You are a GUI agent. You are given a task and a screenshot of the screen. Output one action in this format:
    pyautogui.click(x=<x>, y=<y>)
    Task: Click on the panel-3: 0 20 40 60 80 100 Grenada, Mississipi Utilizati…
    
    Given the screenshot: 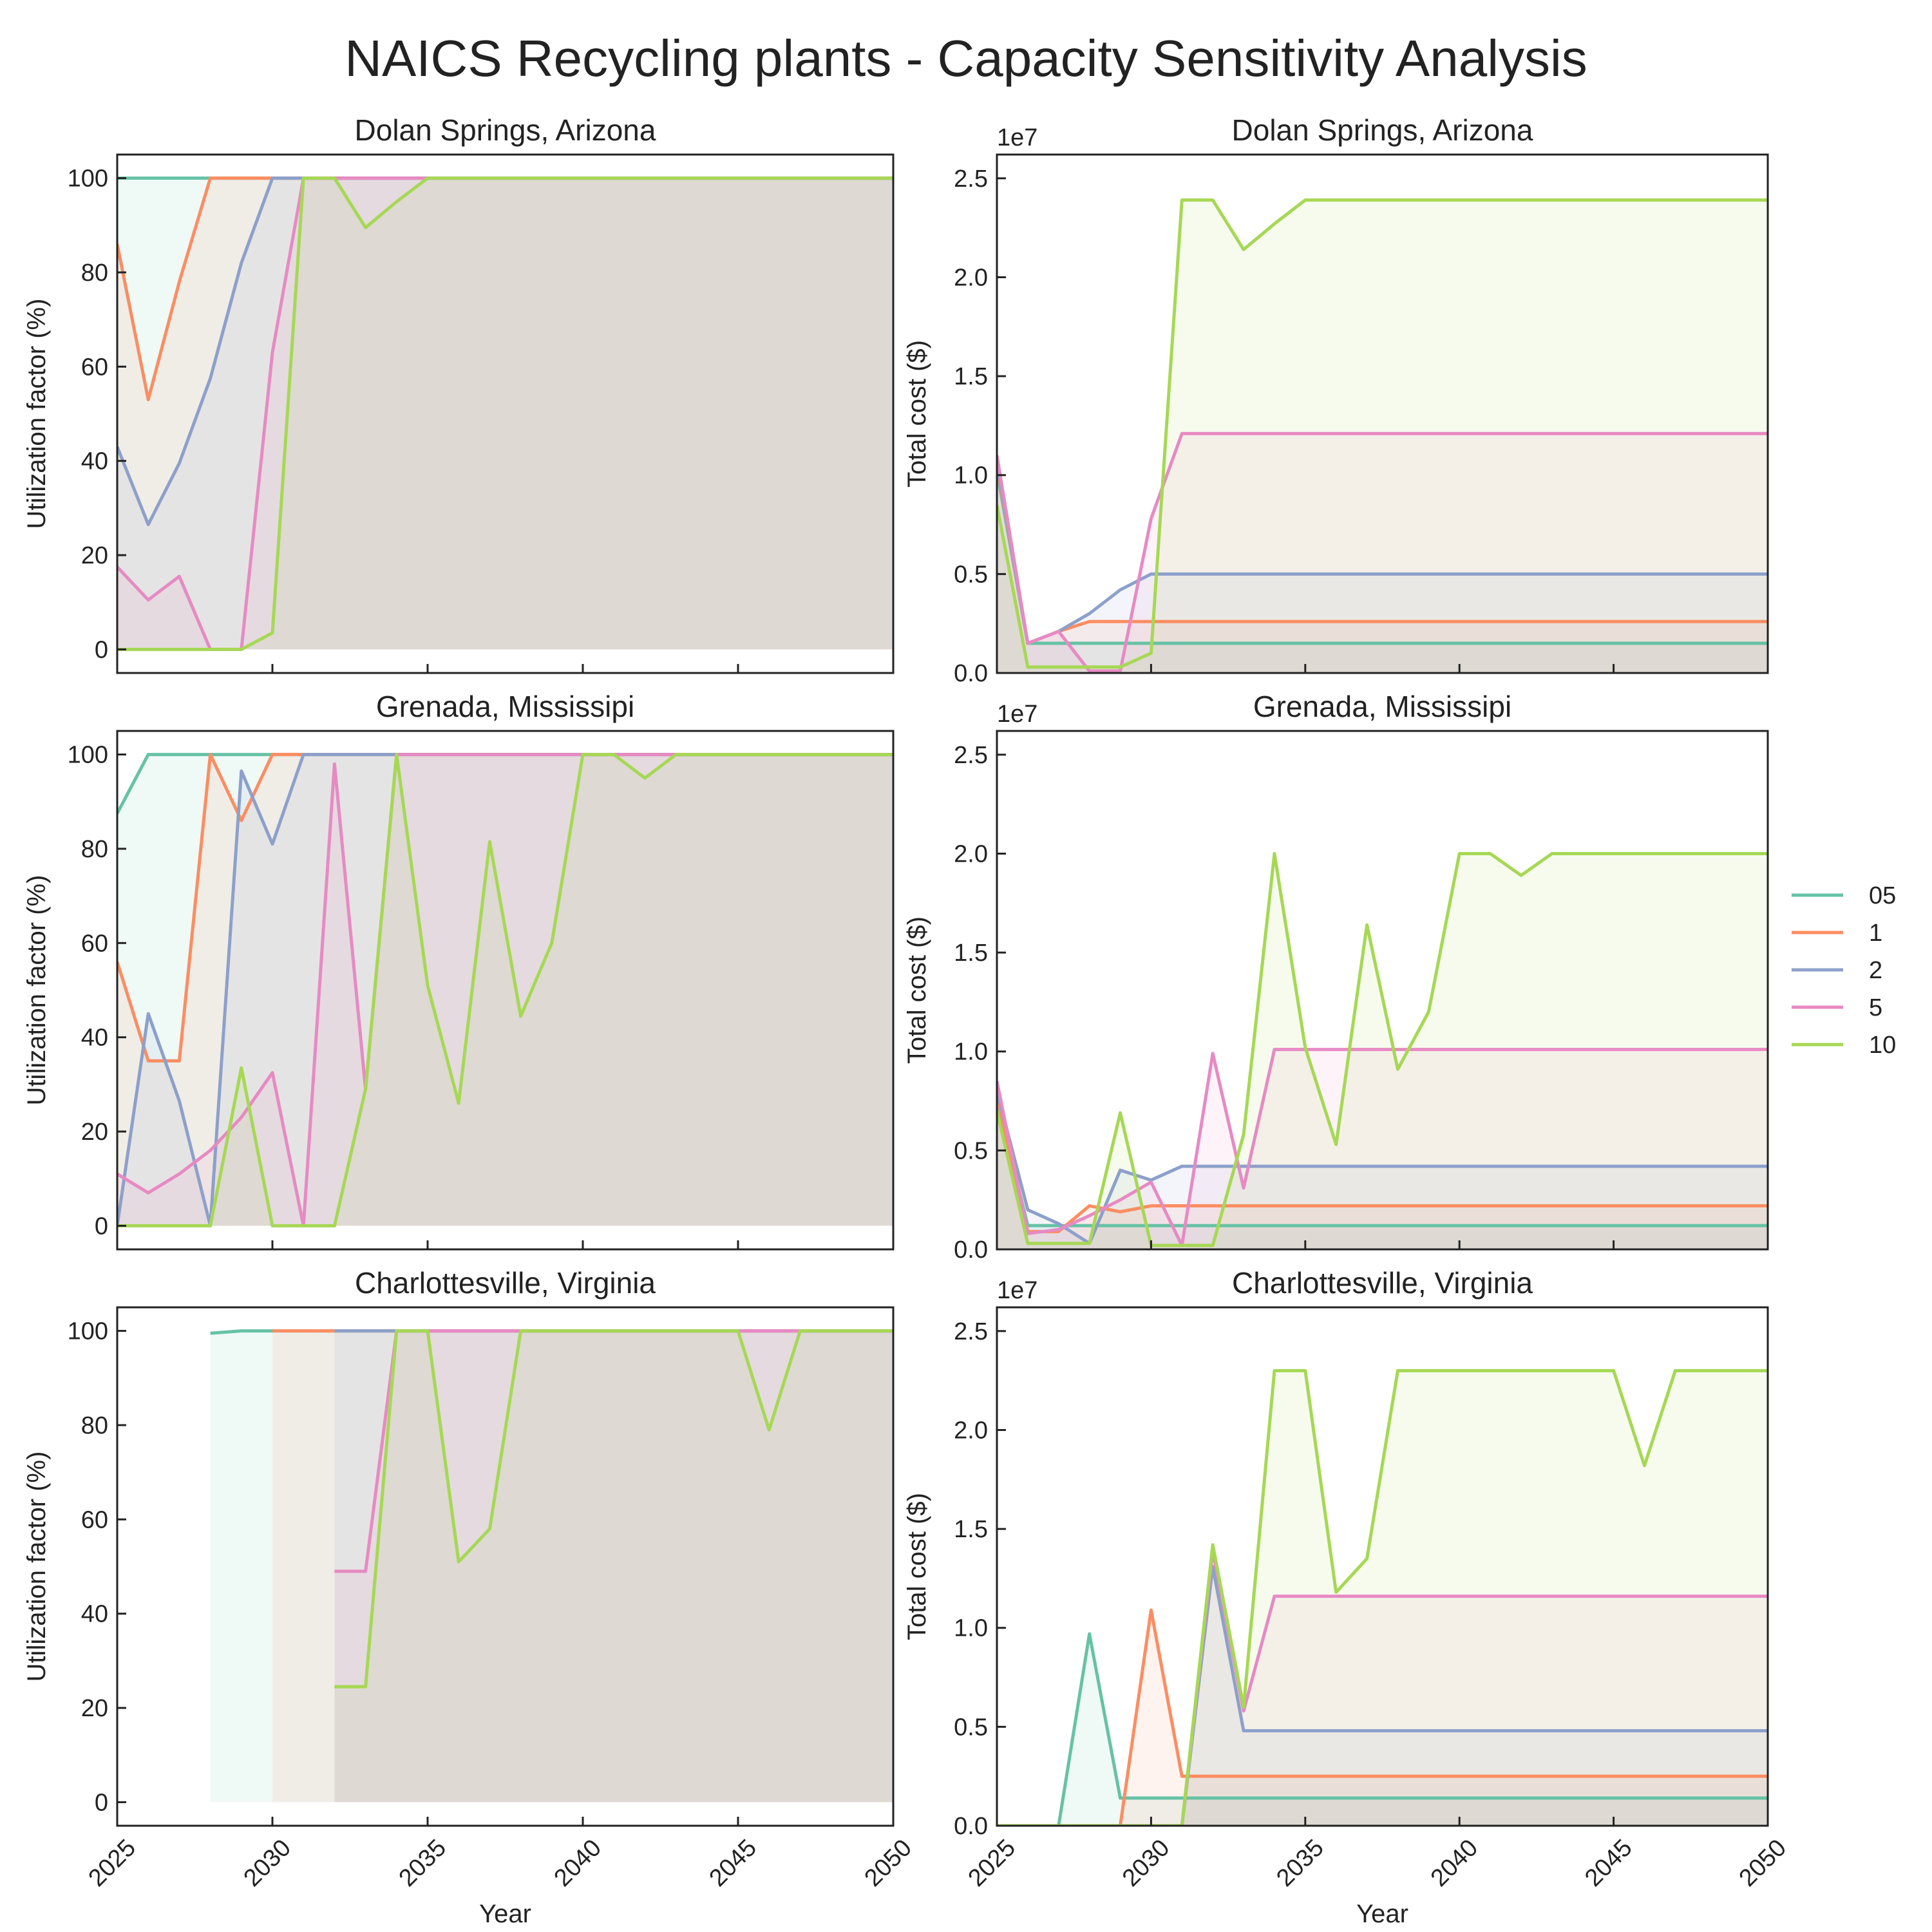 What is the action you would take?
    pyautogui.click(x=459, y=971)
    